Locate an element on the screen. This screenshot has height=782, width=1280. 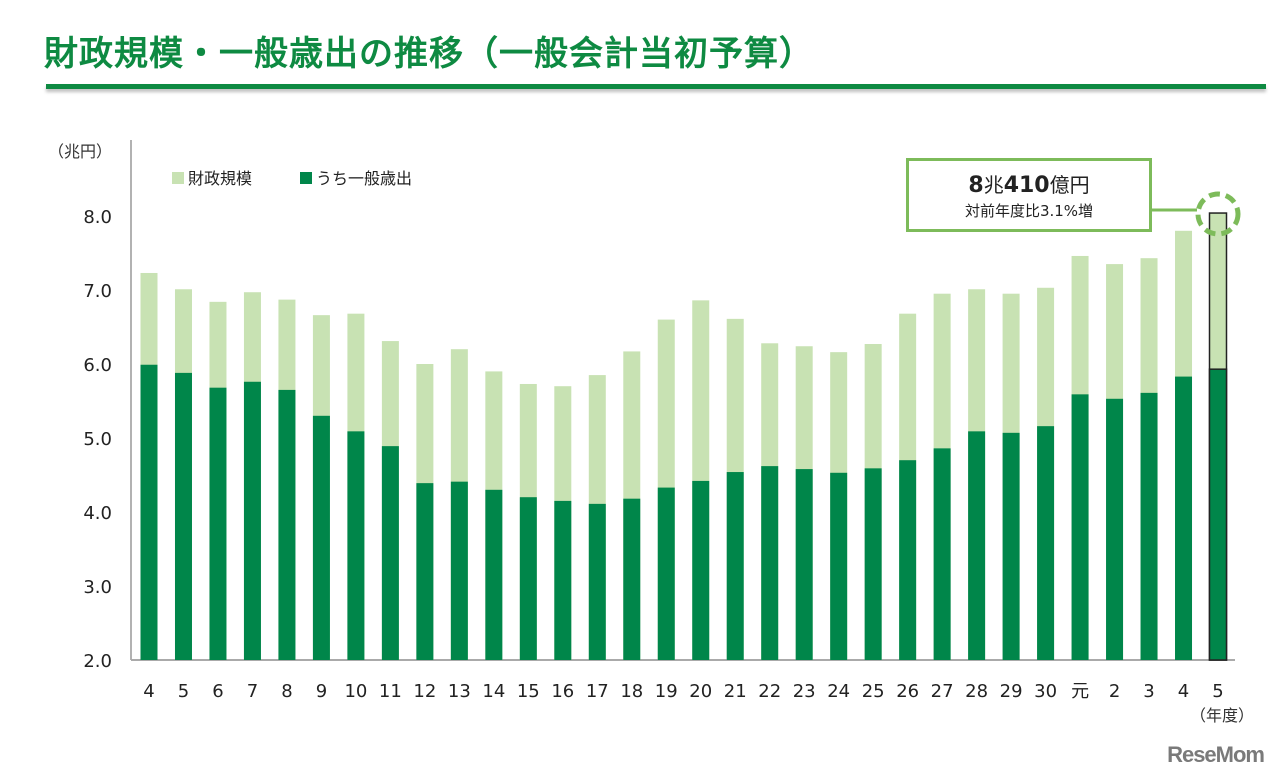
x-tick-label: 8 is located at coordinates (286, 691).